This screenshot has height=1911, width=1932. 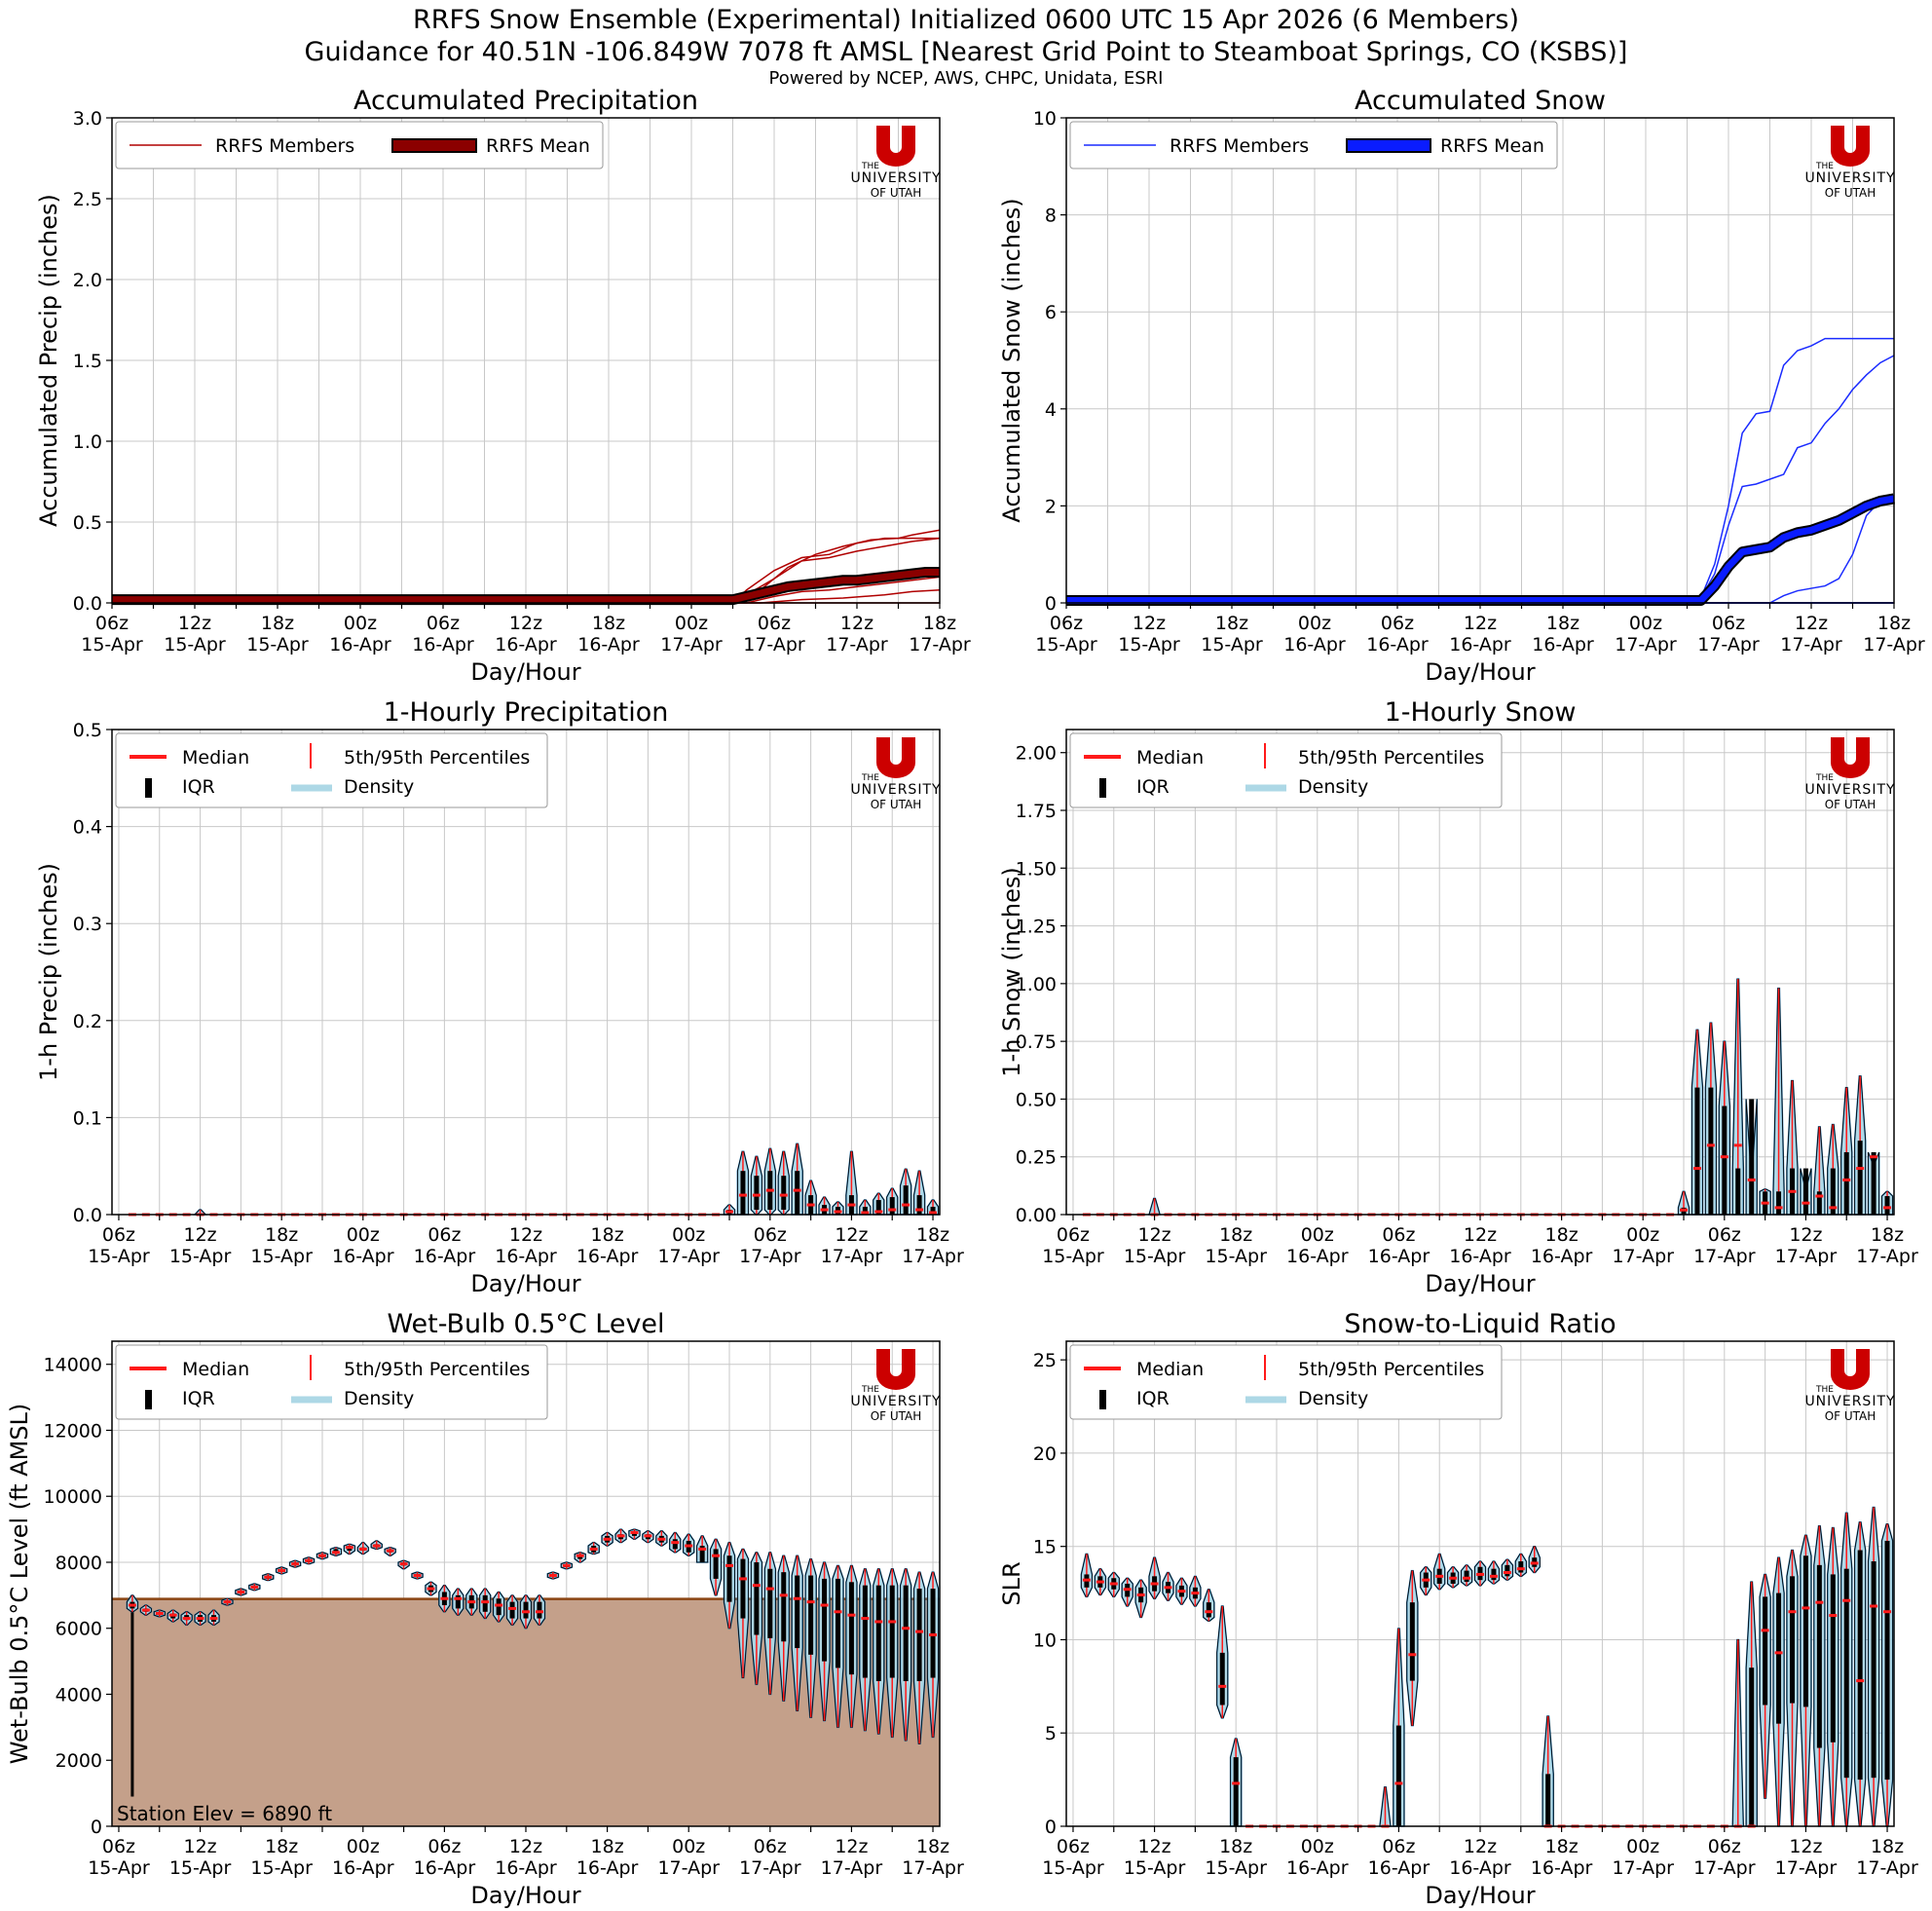 What do you see at coordinates (87, 362) in the screenshot?
I see `y-tick-label: 1.5` at bounding box center [87, 362].